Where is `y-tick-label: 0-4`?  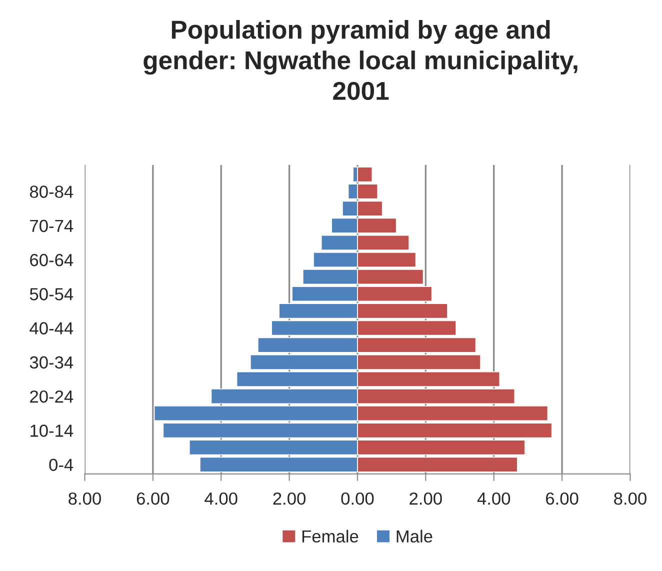 y-tick-label: 0-4 is located at coordinates (61, 465).